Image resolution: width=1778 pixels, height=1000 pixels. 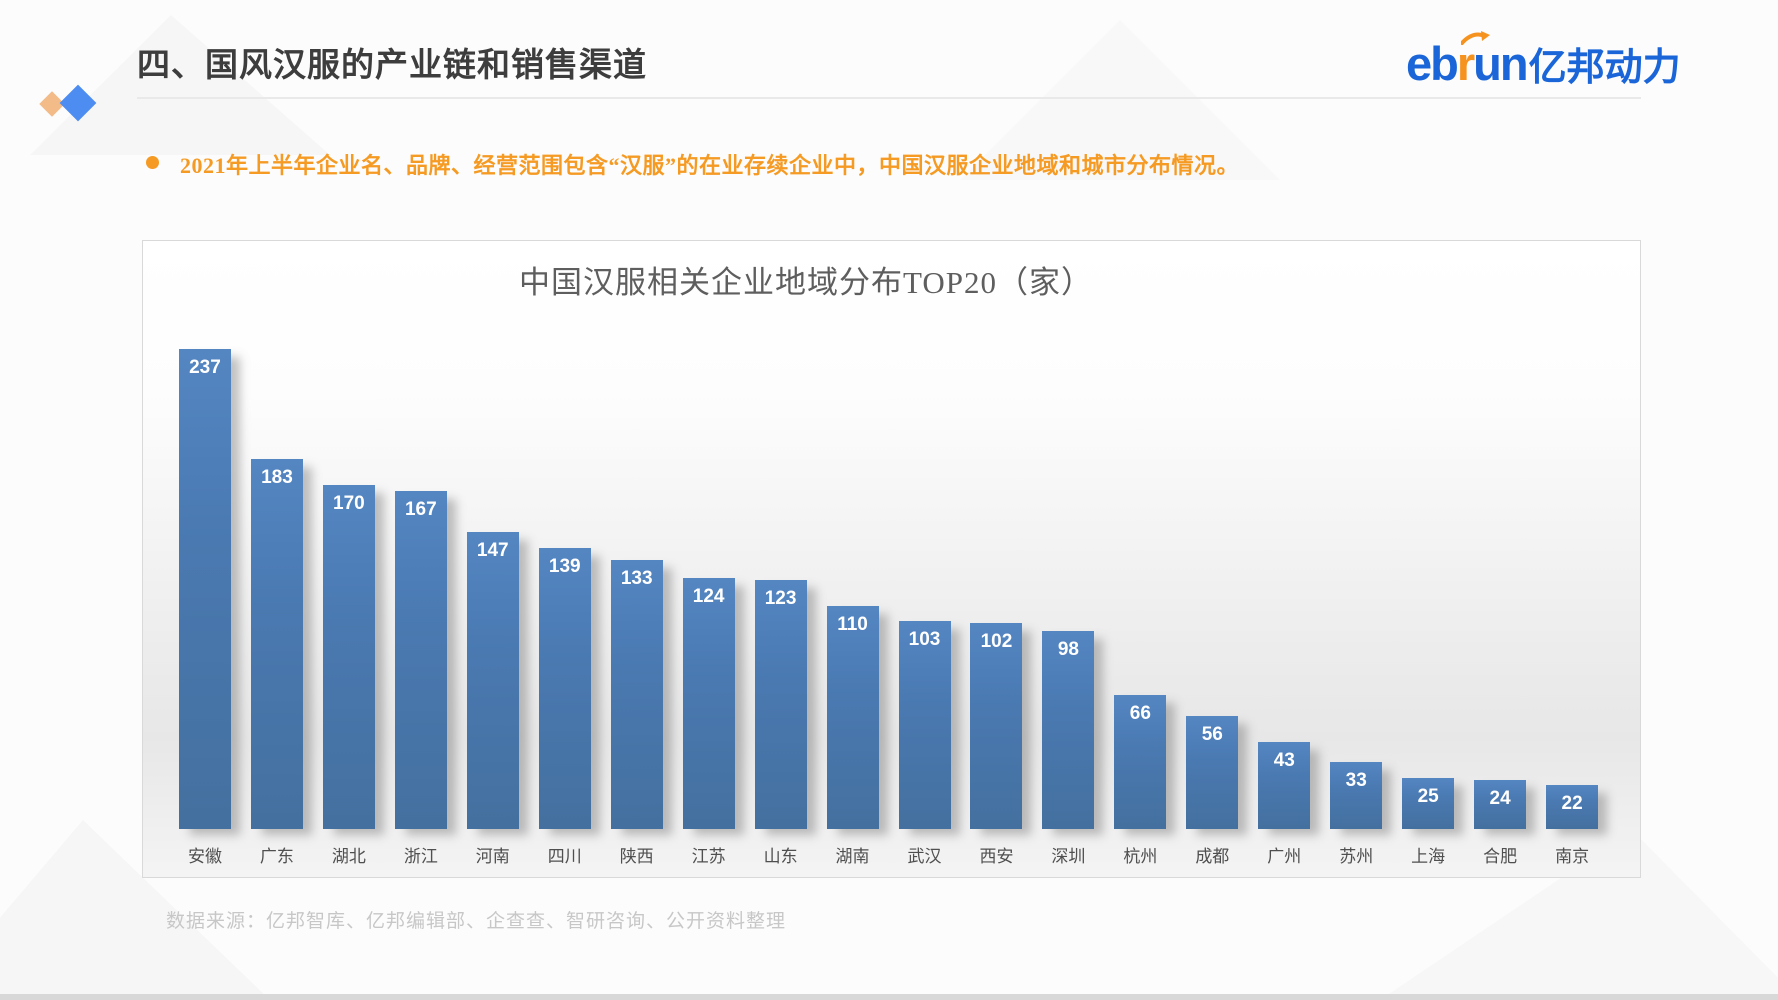 I want to click on bar-value-label: 98, so click(x=1068, y=649).